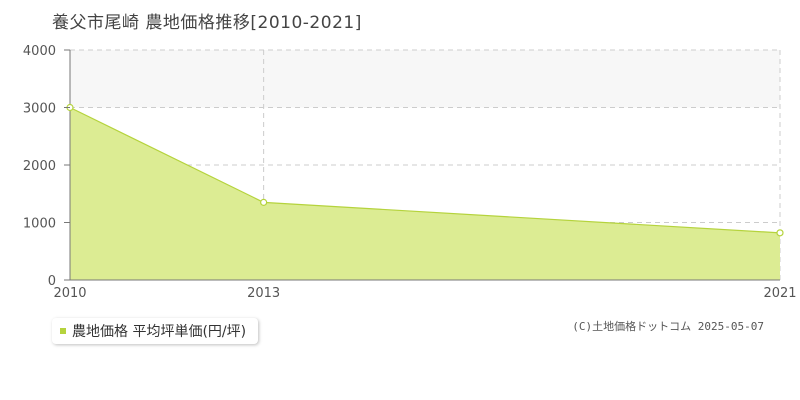  I want to click on y-tick-label: 3000, so click(39, 109).